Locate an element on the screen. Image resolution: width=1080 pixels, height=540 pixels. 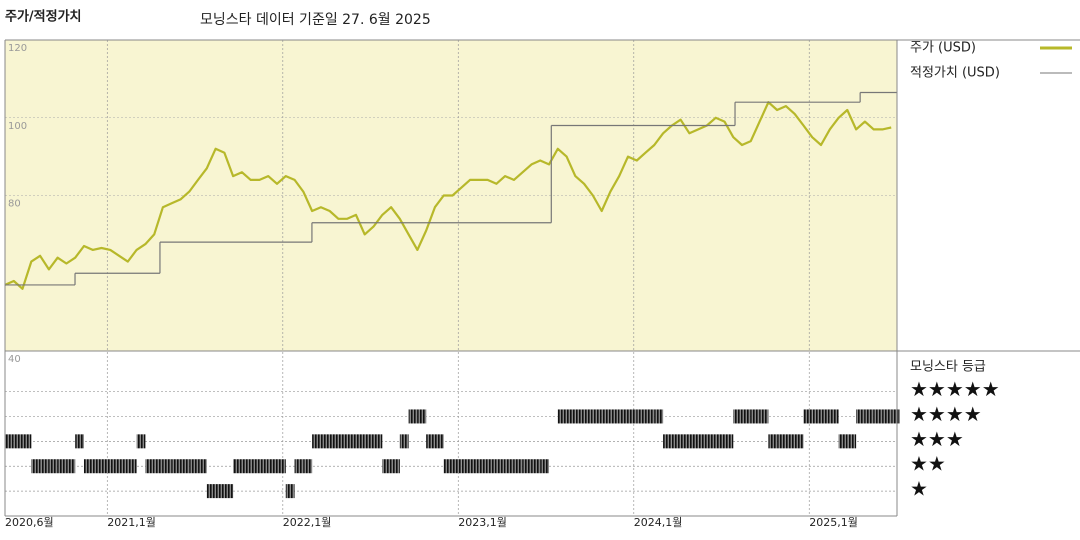
chart-title: 주가/적정가치 is located at coordinates (43, 17).